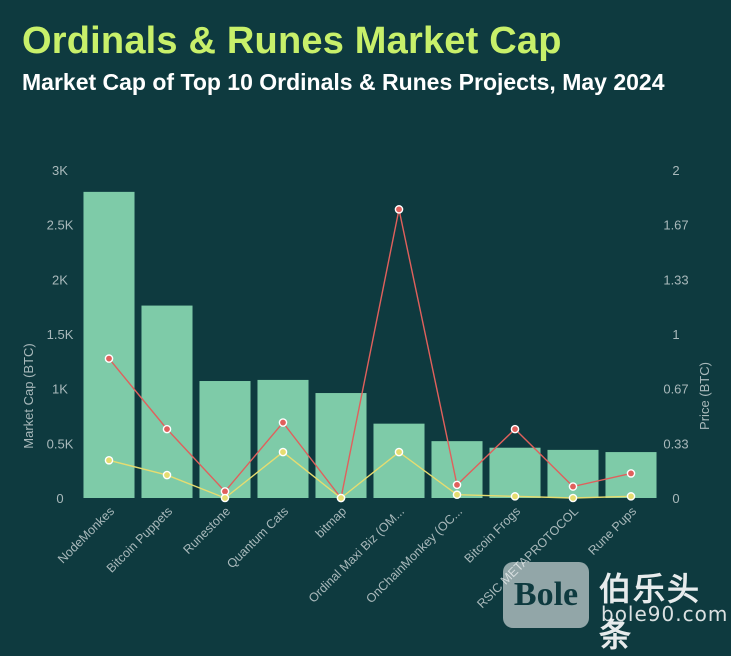 The image size is (731, 656). I want to click on y-right-tick-label: 0.33, so click(675, 443).